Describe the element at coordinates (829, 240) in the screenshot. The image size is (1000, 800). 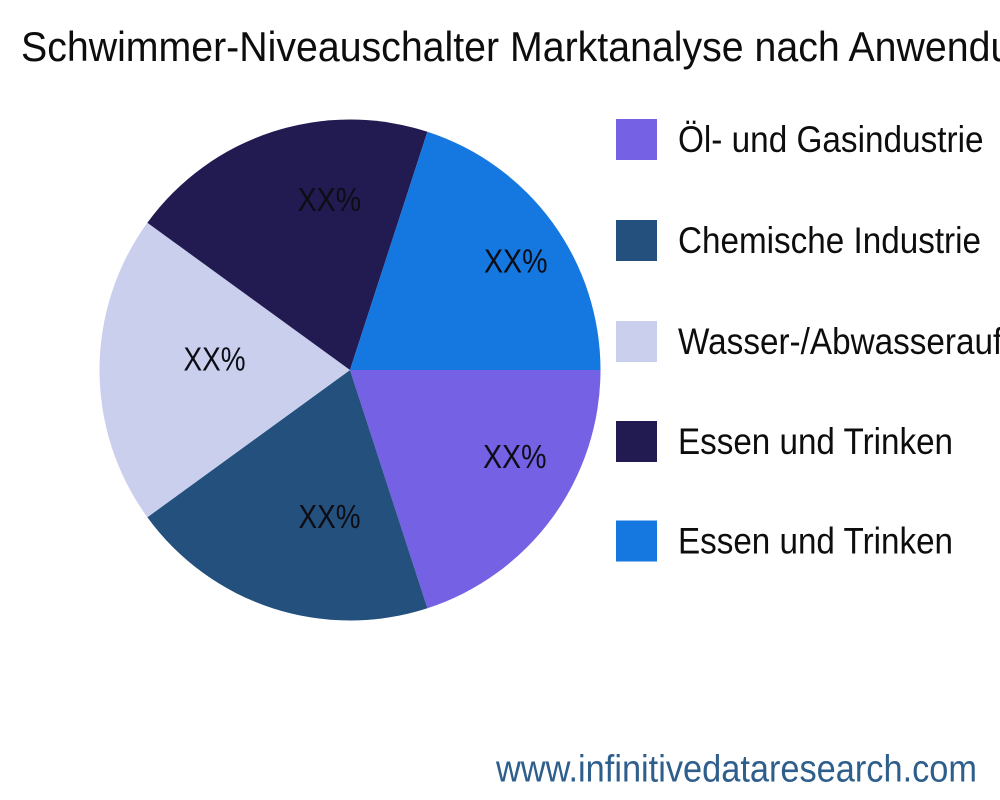
I see `svg-text: Chemische Industrie` at that location.